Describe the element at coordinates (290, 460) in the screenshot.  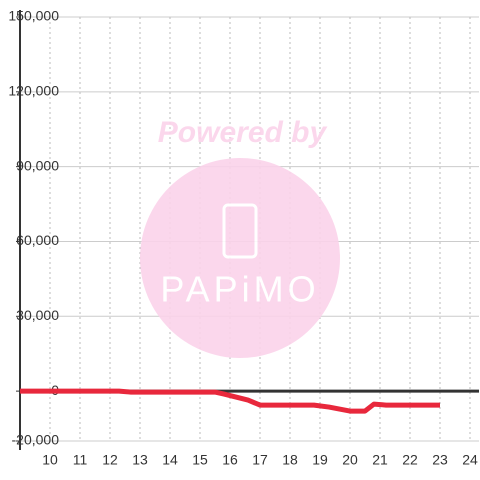
I see `x-tick-label: 18` at that location.